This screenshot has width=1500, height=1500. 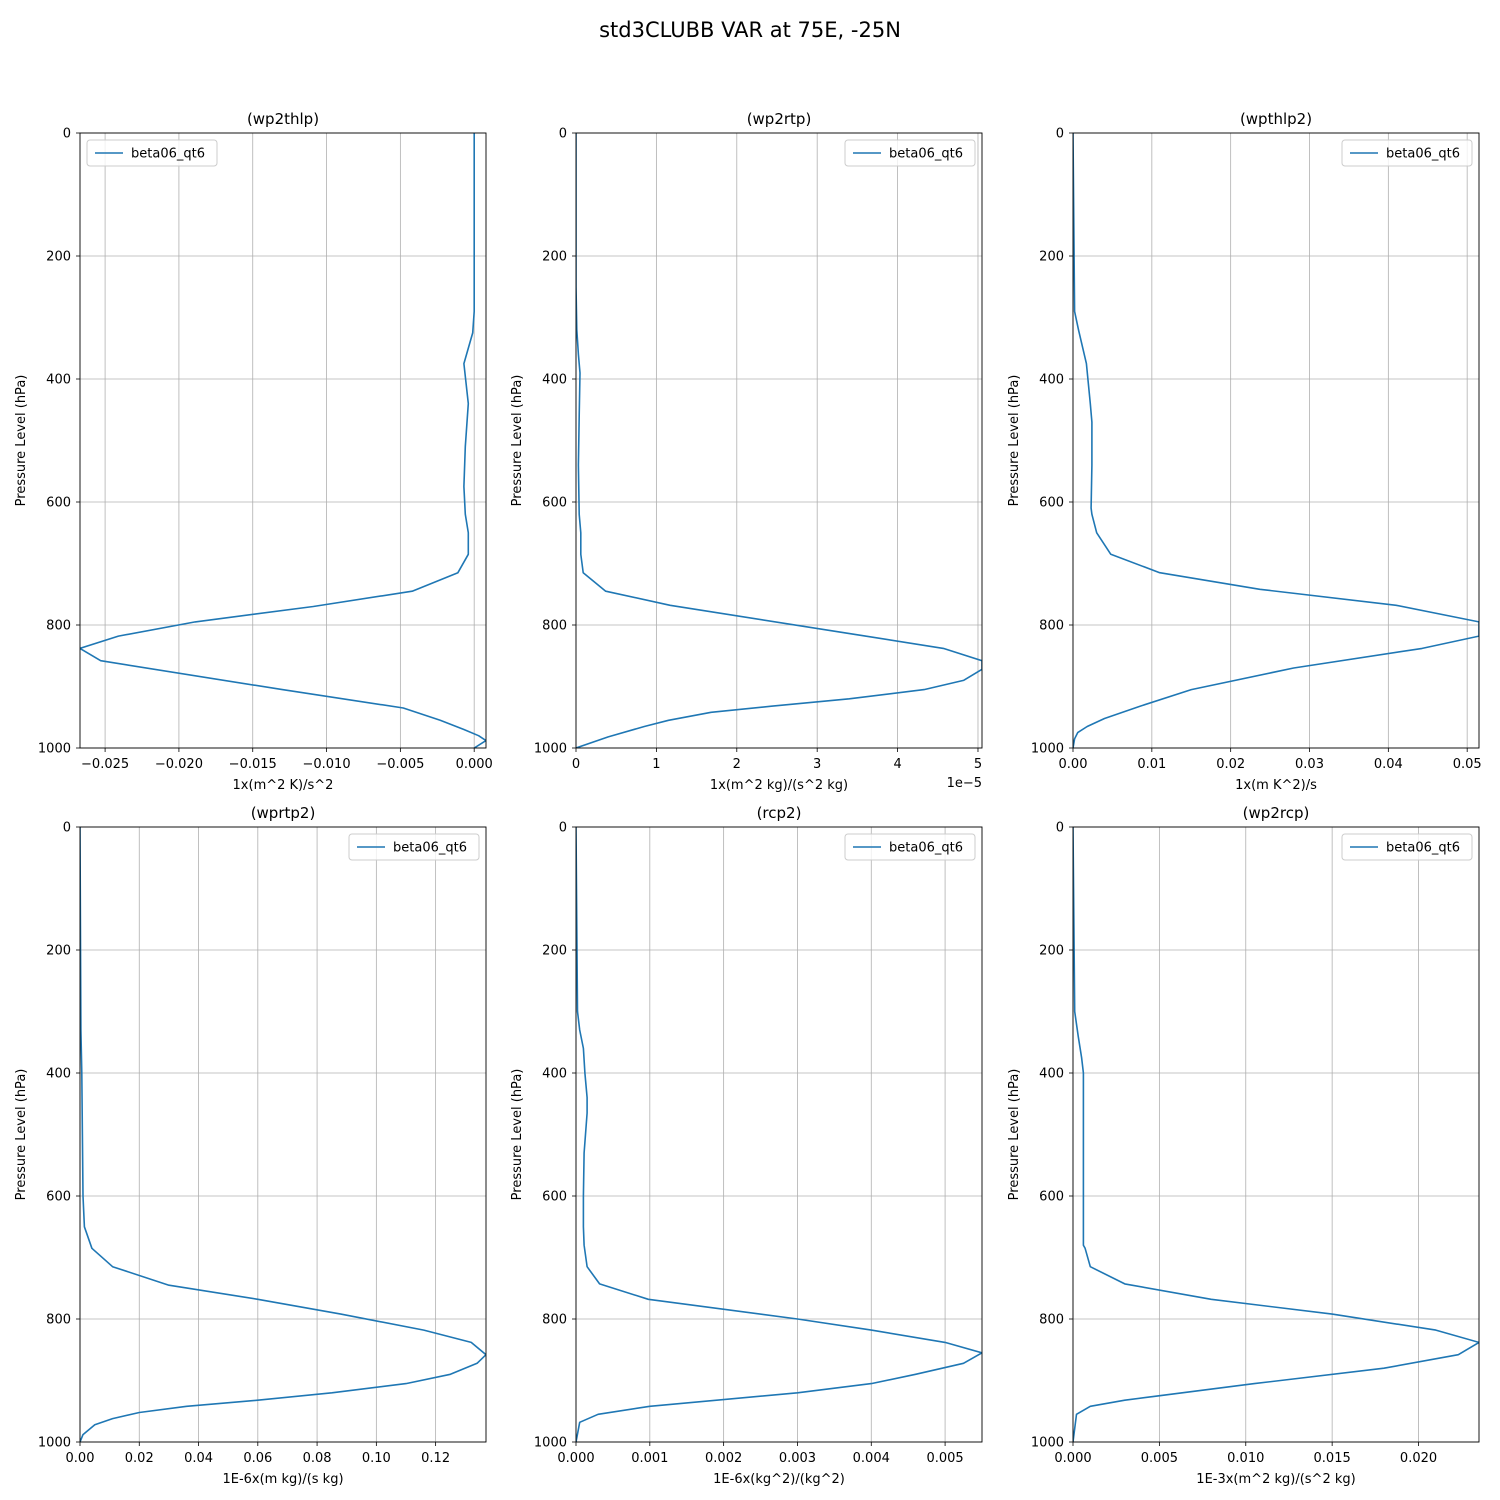 What do you see at coordinates (1332, 1458) in the screenshot?
I see `x-tick-label: 0.015` at bounding box center [1332, 1458].